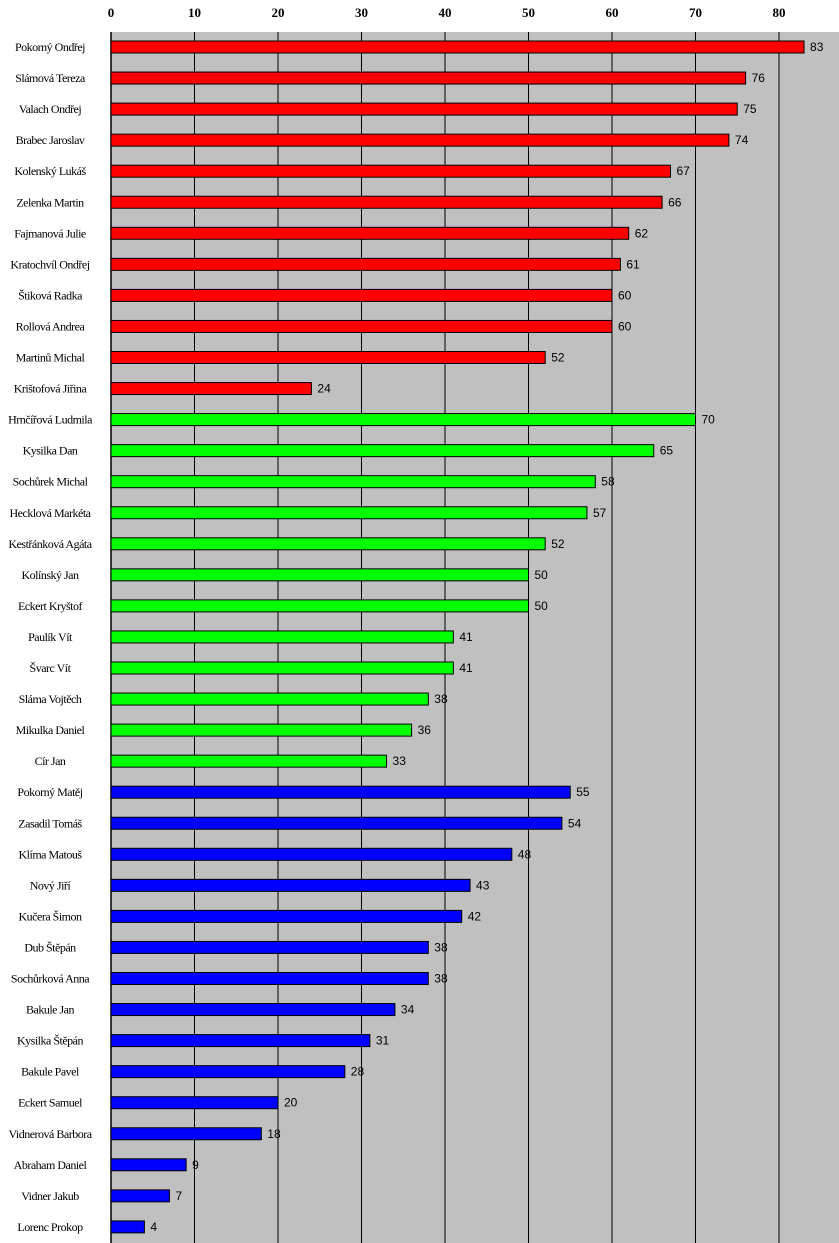 The image size is (839, 1243). What do you see at coordinates (583, 792) in the screenshot?
I see `data-label: 55` at bounding box center [583, 792].